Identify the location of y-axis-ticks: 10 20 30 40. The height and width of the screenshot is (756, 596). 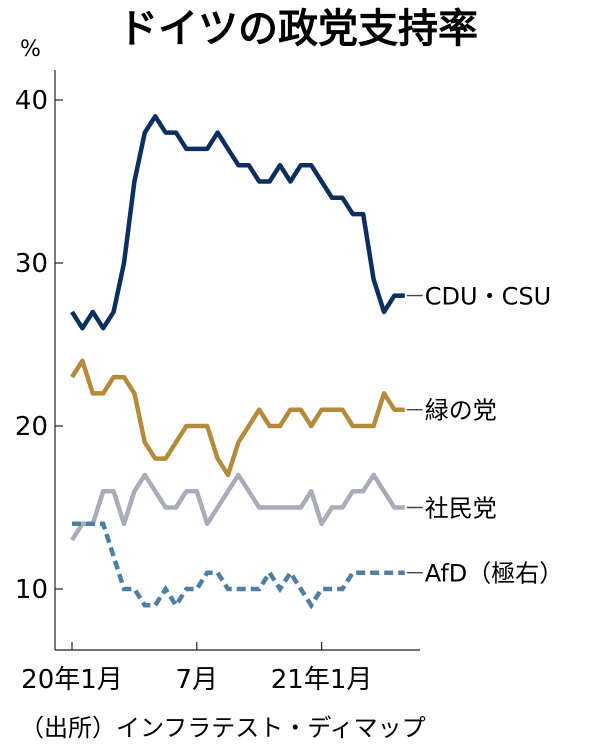
(39, 345).